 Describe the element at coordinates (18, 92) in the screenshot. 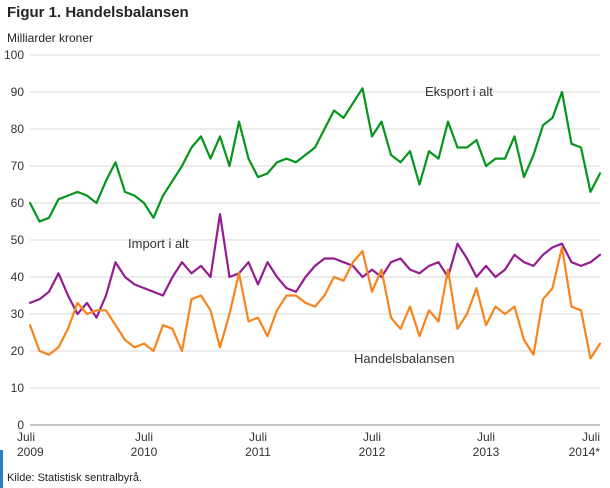

I see `svg-text: 90` at that location.